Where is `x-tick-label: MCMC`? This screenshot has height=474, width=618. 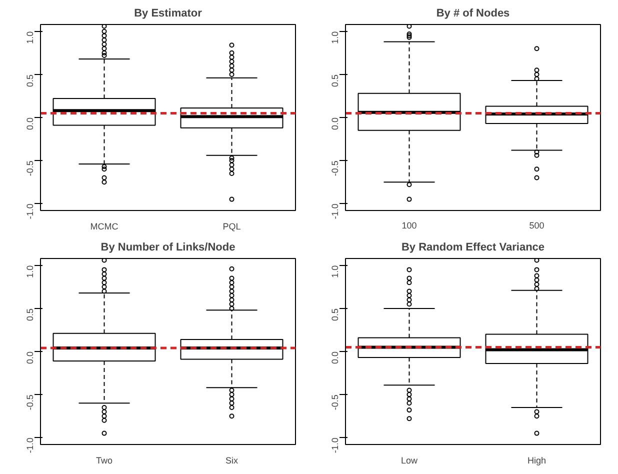
x-tick-label: MCMC is located at coordinates (104, 227).